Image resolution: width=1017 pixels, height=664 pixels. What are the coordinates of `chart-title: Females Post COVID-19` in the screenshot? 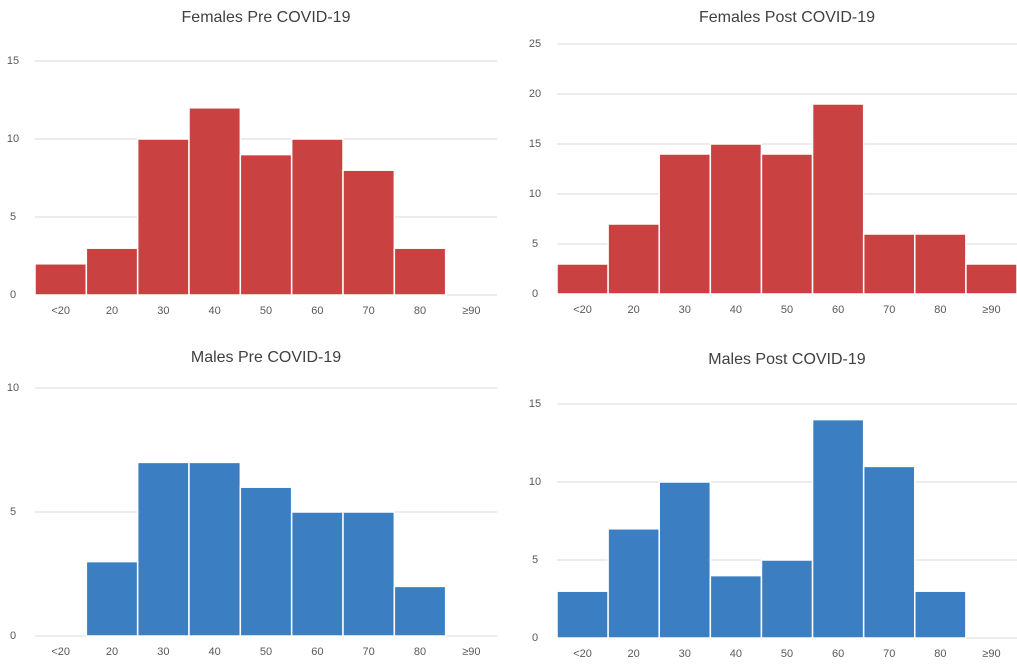 It's located at (787, 17).